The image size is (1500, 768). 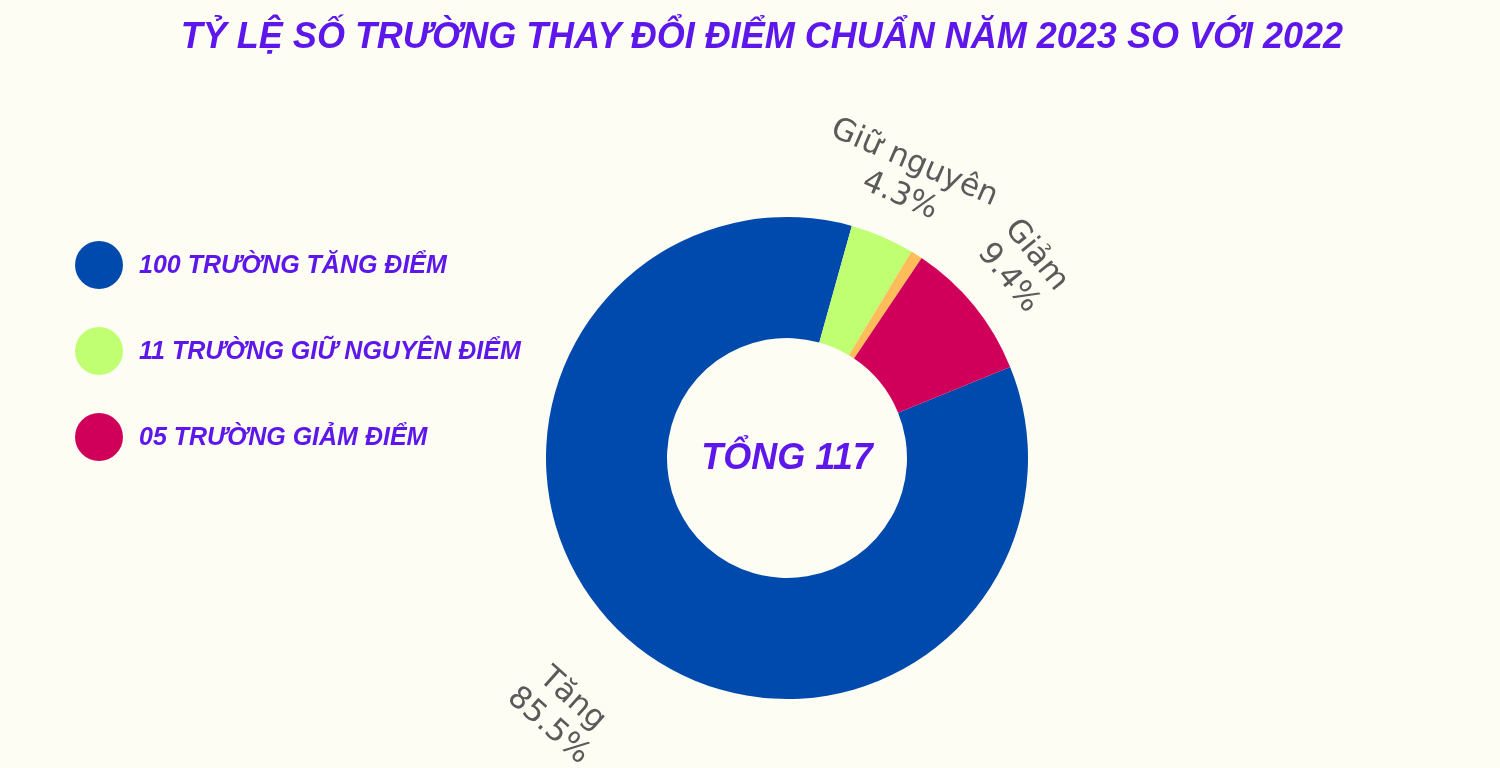 I want to click on text: TỔNG 117, so click(x=788, y=455).